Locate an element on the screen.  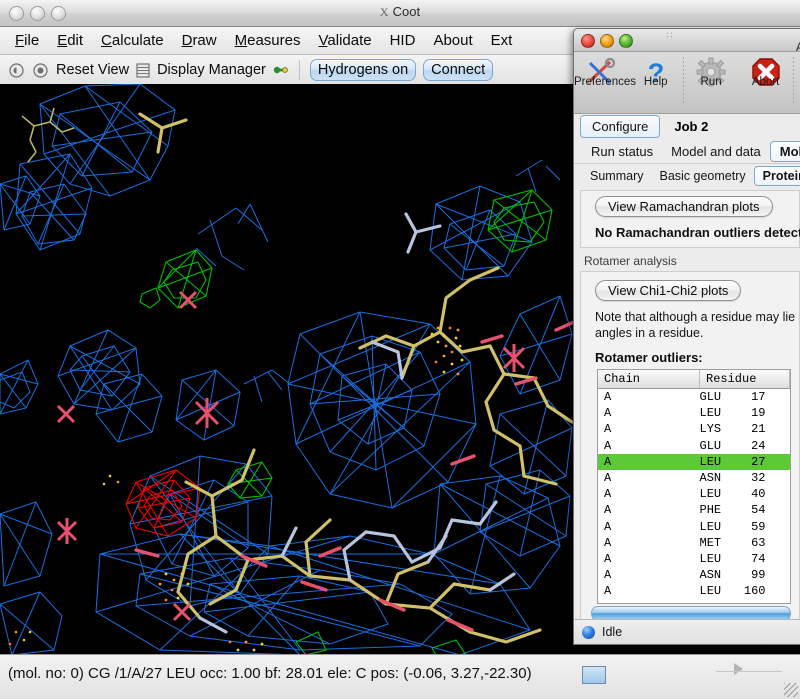
coot-window-controls is located at coordinates (37, 13).